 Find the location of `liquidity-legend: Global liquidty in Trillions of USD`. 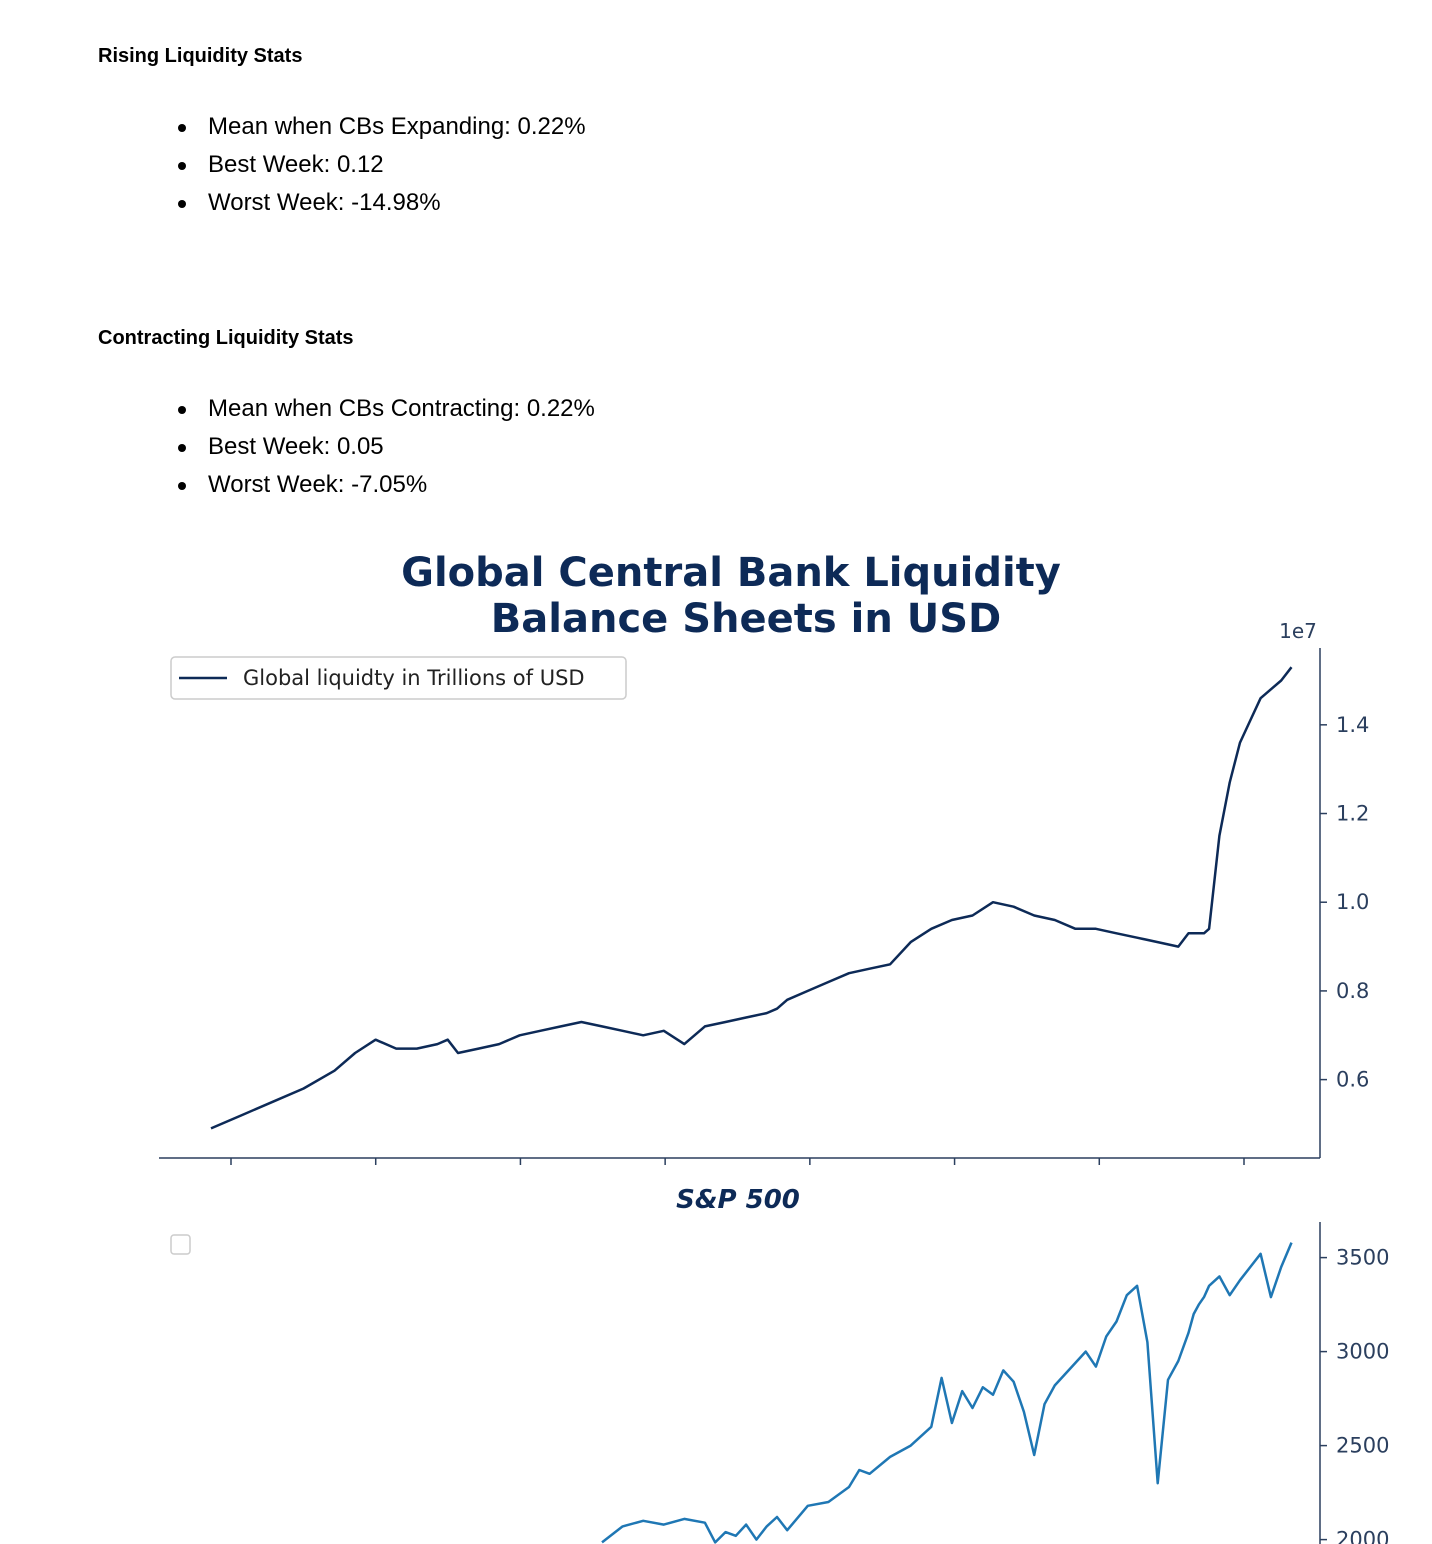

liquidity-legend: Global liquidty in Trillions of USD is located at coordinates (398, 678).